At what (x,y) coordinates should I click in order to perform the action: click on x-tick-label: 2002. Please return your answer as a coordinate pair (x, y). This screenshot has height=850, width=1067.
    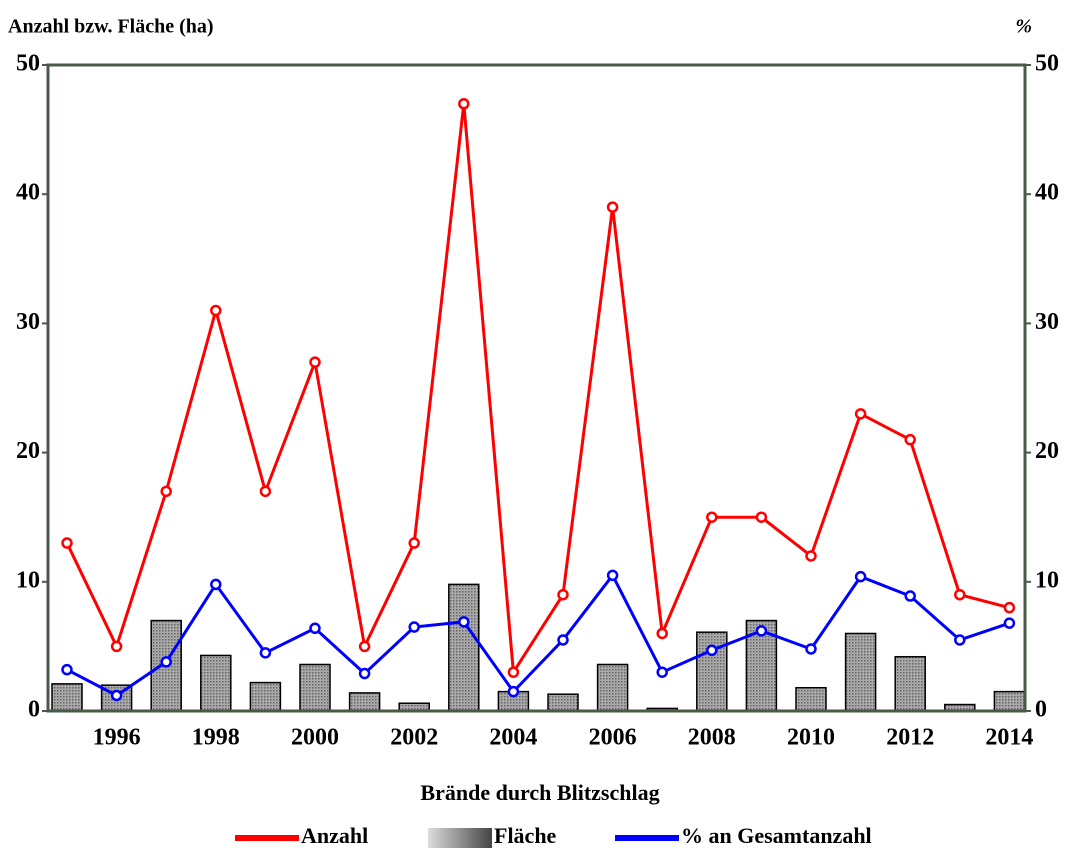
    Looking at the image, I should click on (414, 738).